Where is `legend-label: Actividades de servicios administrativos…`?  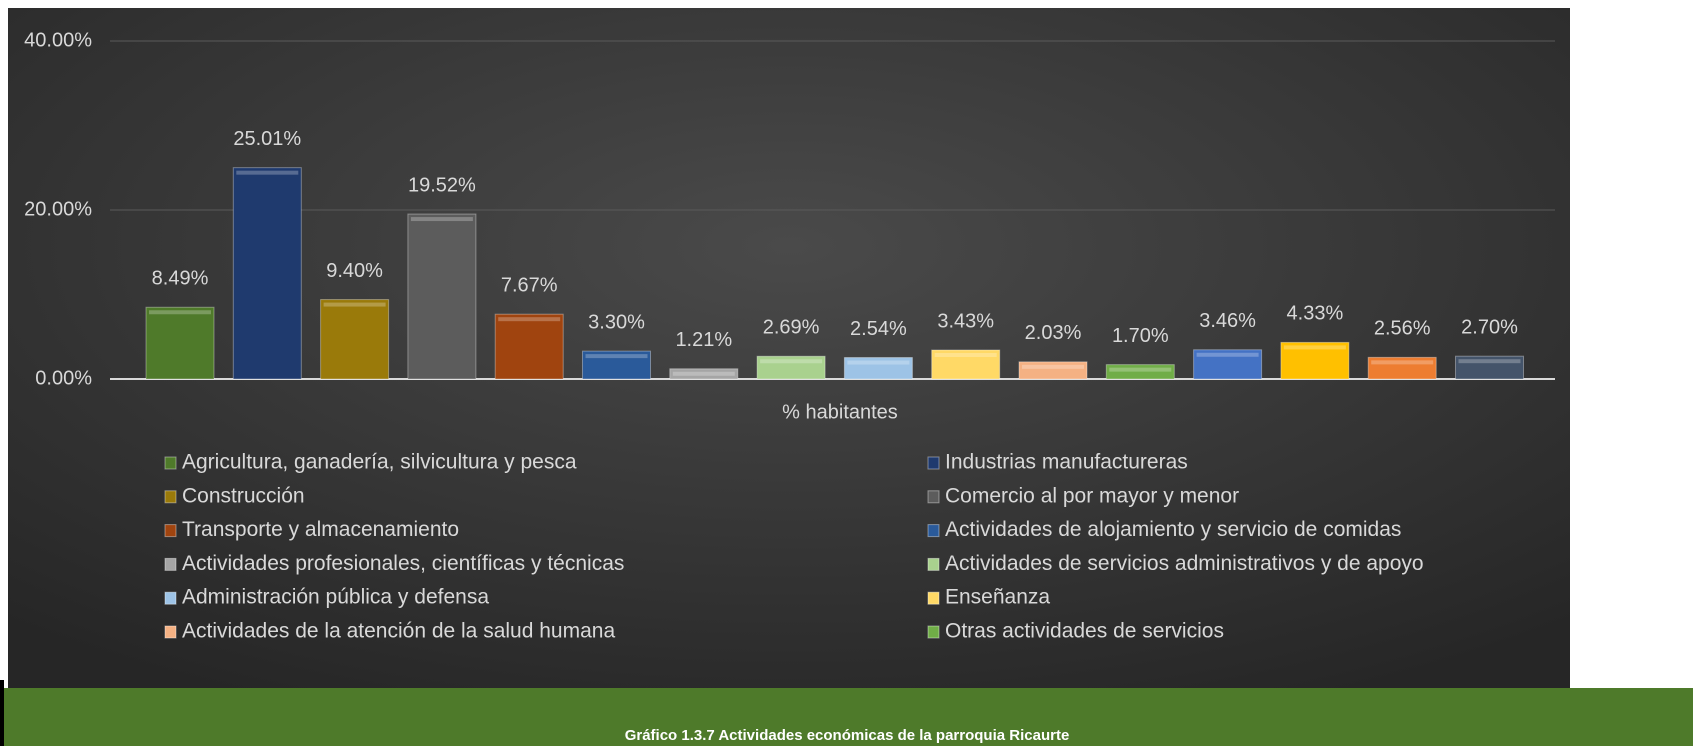
legend-label: Actividades de servicios administrativos… is located at coordinates (1184, 563).